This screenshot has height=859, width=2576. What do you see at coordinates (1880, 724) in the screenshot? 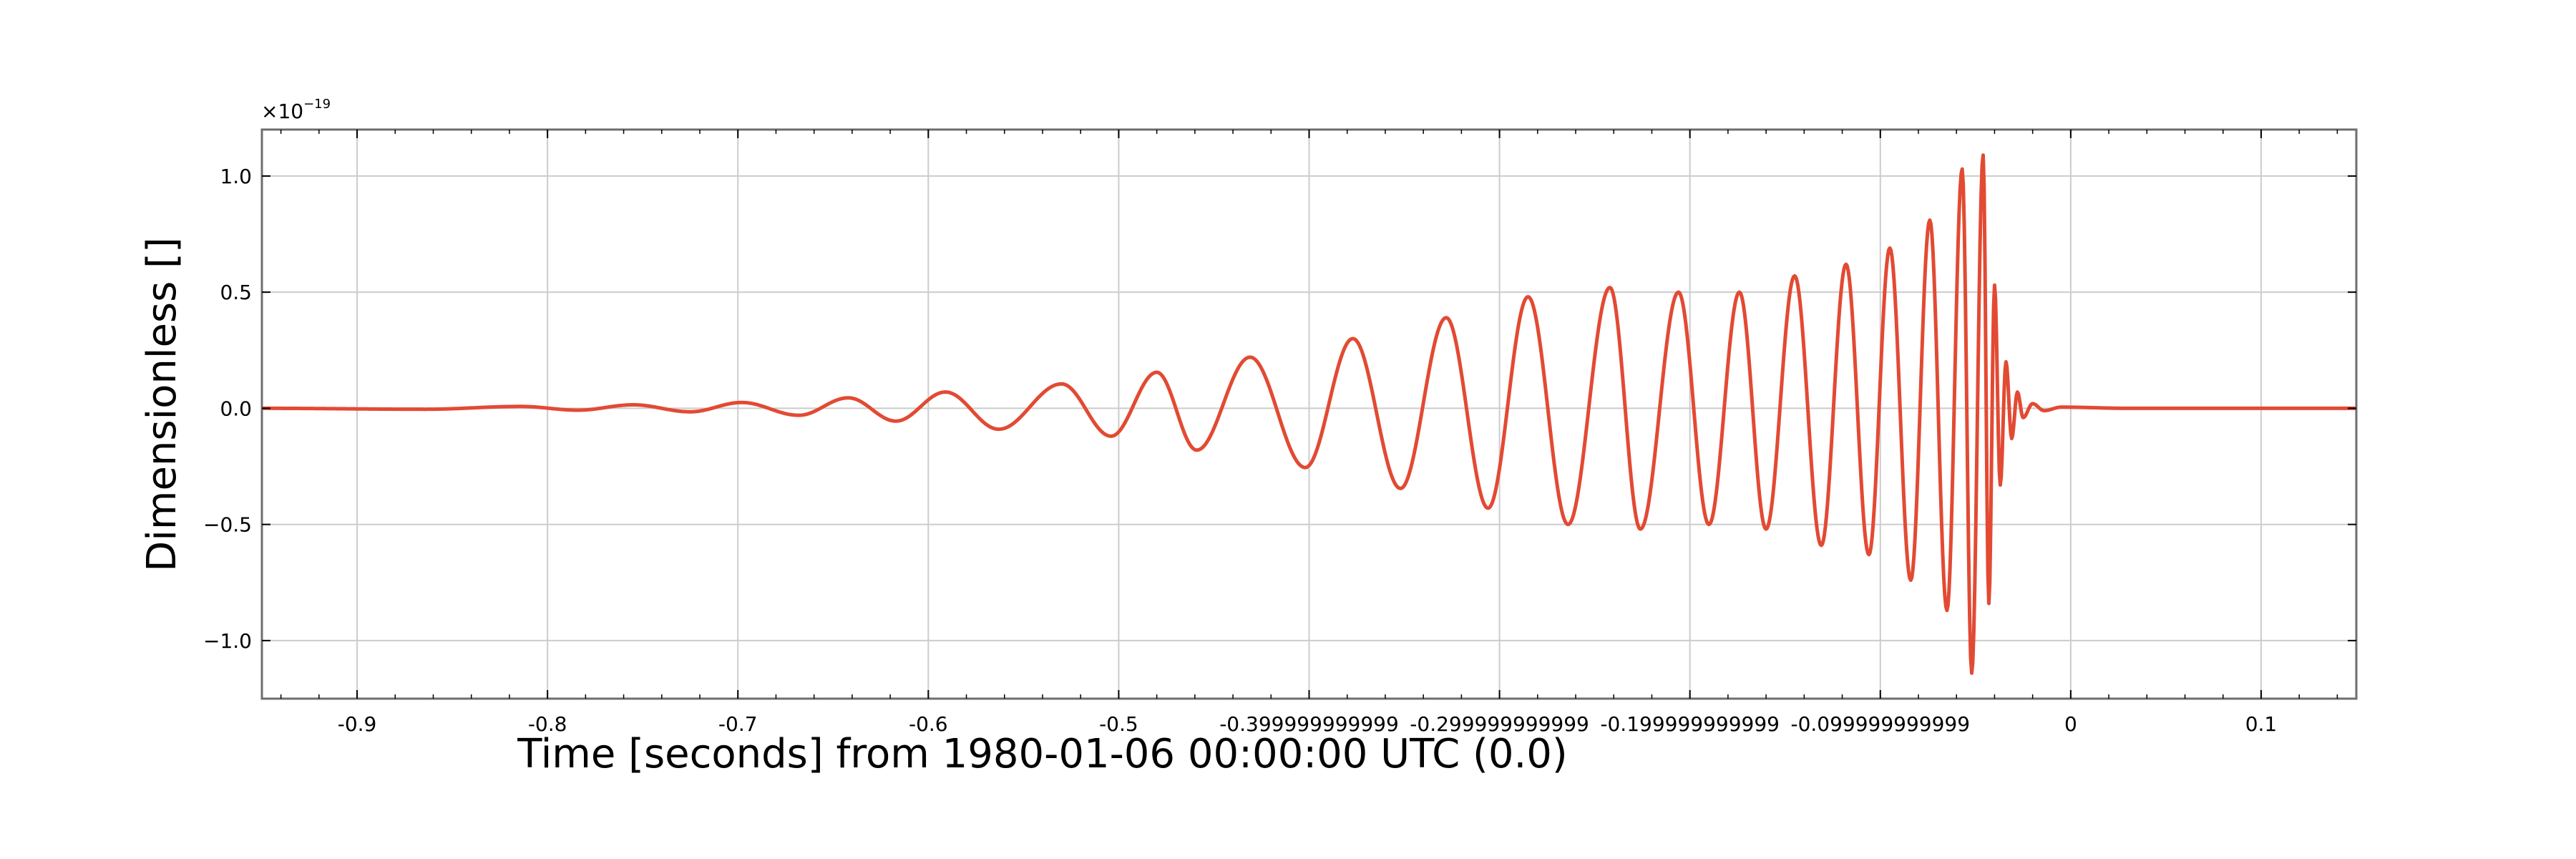
I see `x-tick-label: -0.099999999999` at bounding box center [1880, 724].